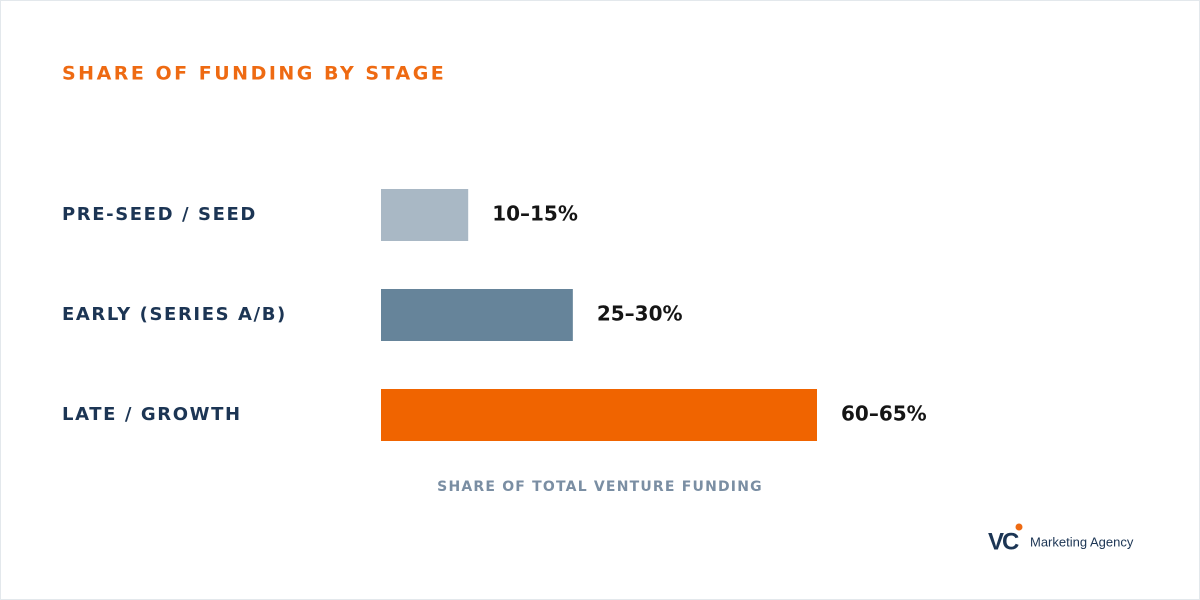 The height and width of the screenshot is (600, 1200). I want to click on chart-title: SHARE OF FUNDING BY STAGE, so click(254, 74).